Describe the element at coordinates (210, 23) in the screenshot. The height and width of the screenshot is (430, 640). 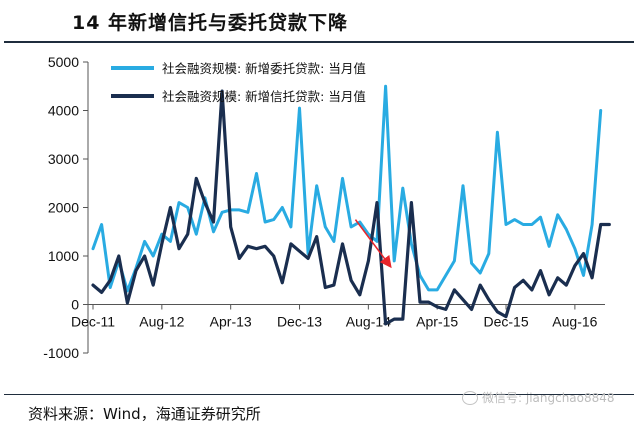
I see `chart-title: 14 年新增信托与委托贷款下降` at that location.